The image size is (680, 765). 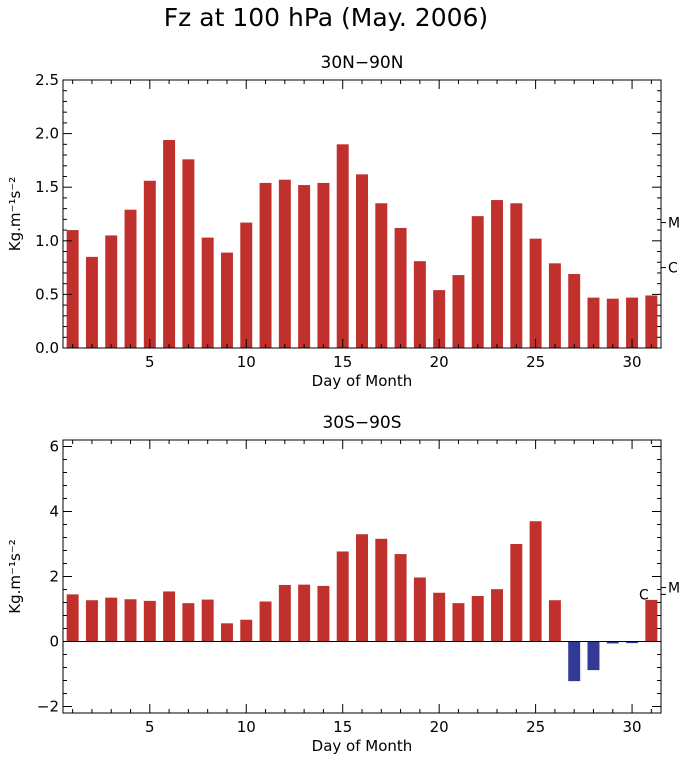 I want to click on y-tick-label: −2, so click(x=48, y=707).